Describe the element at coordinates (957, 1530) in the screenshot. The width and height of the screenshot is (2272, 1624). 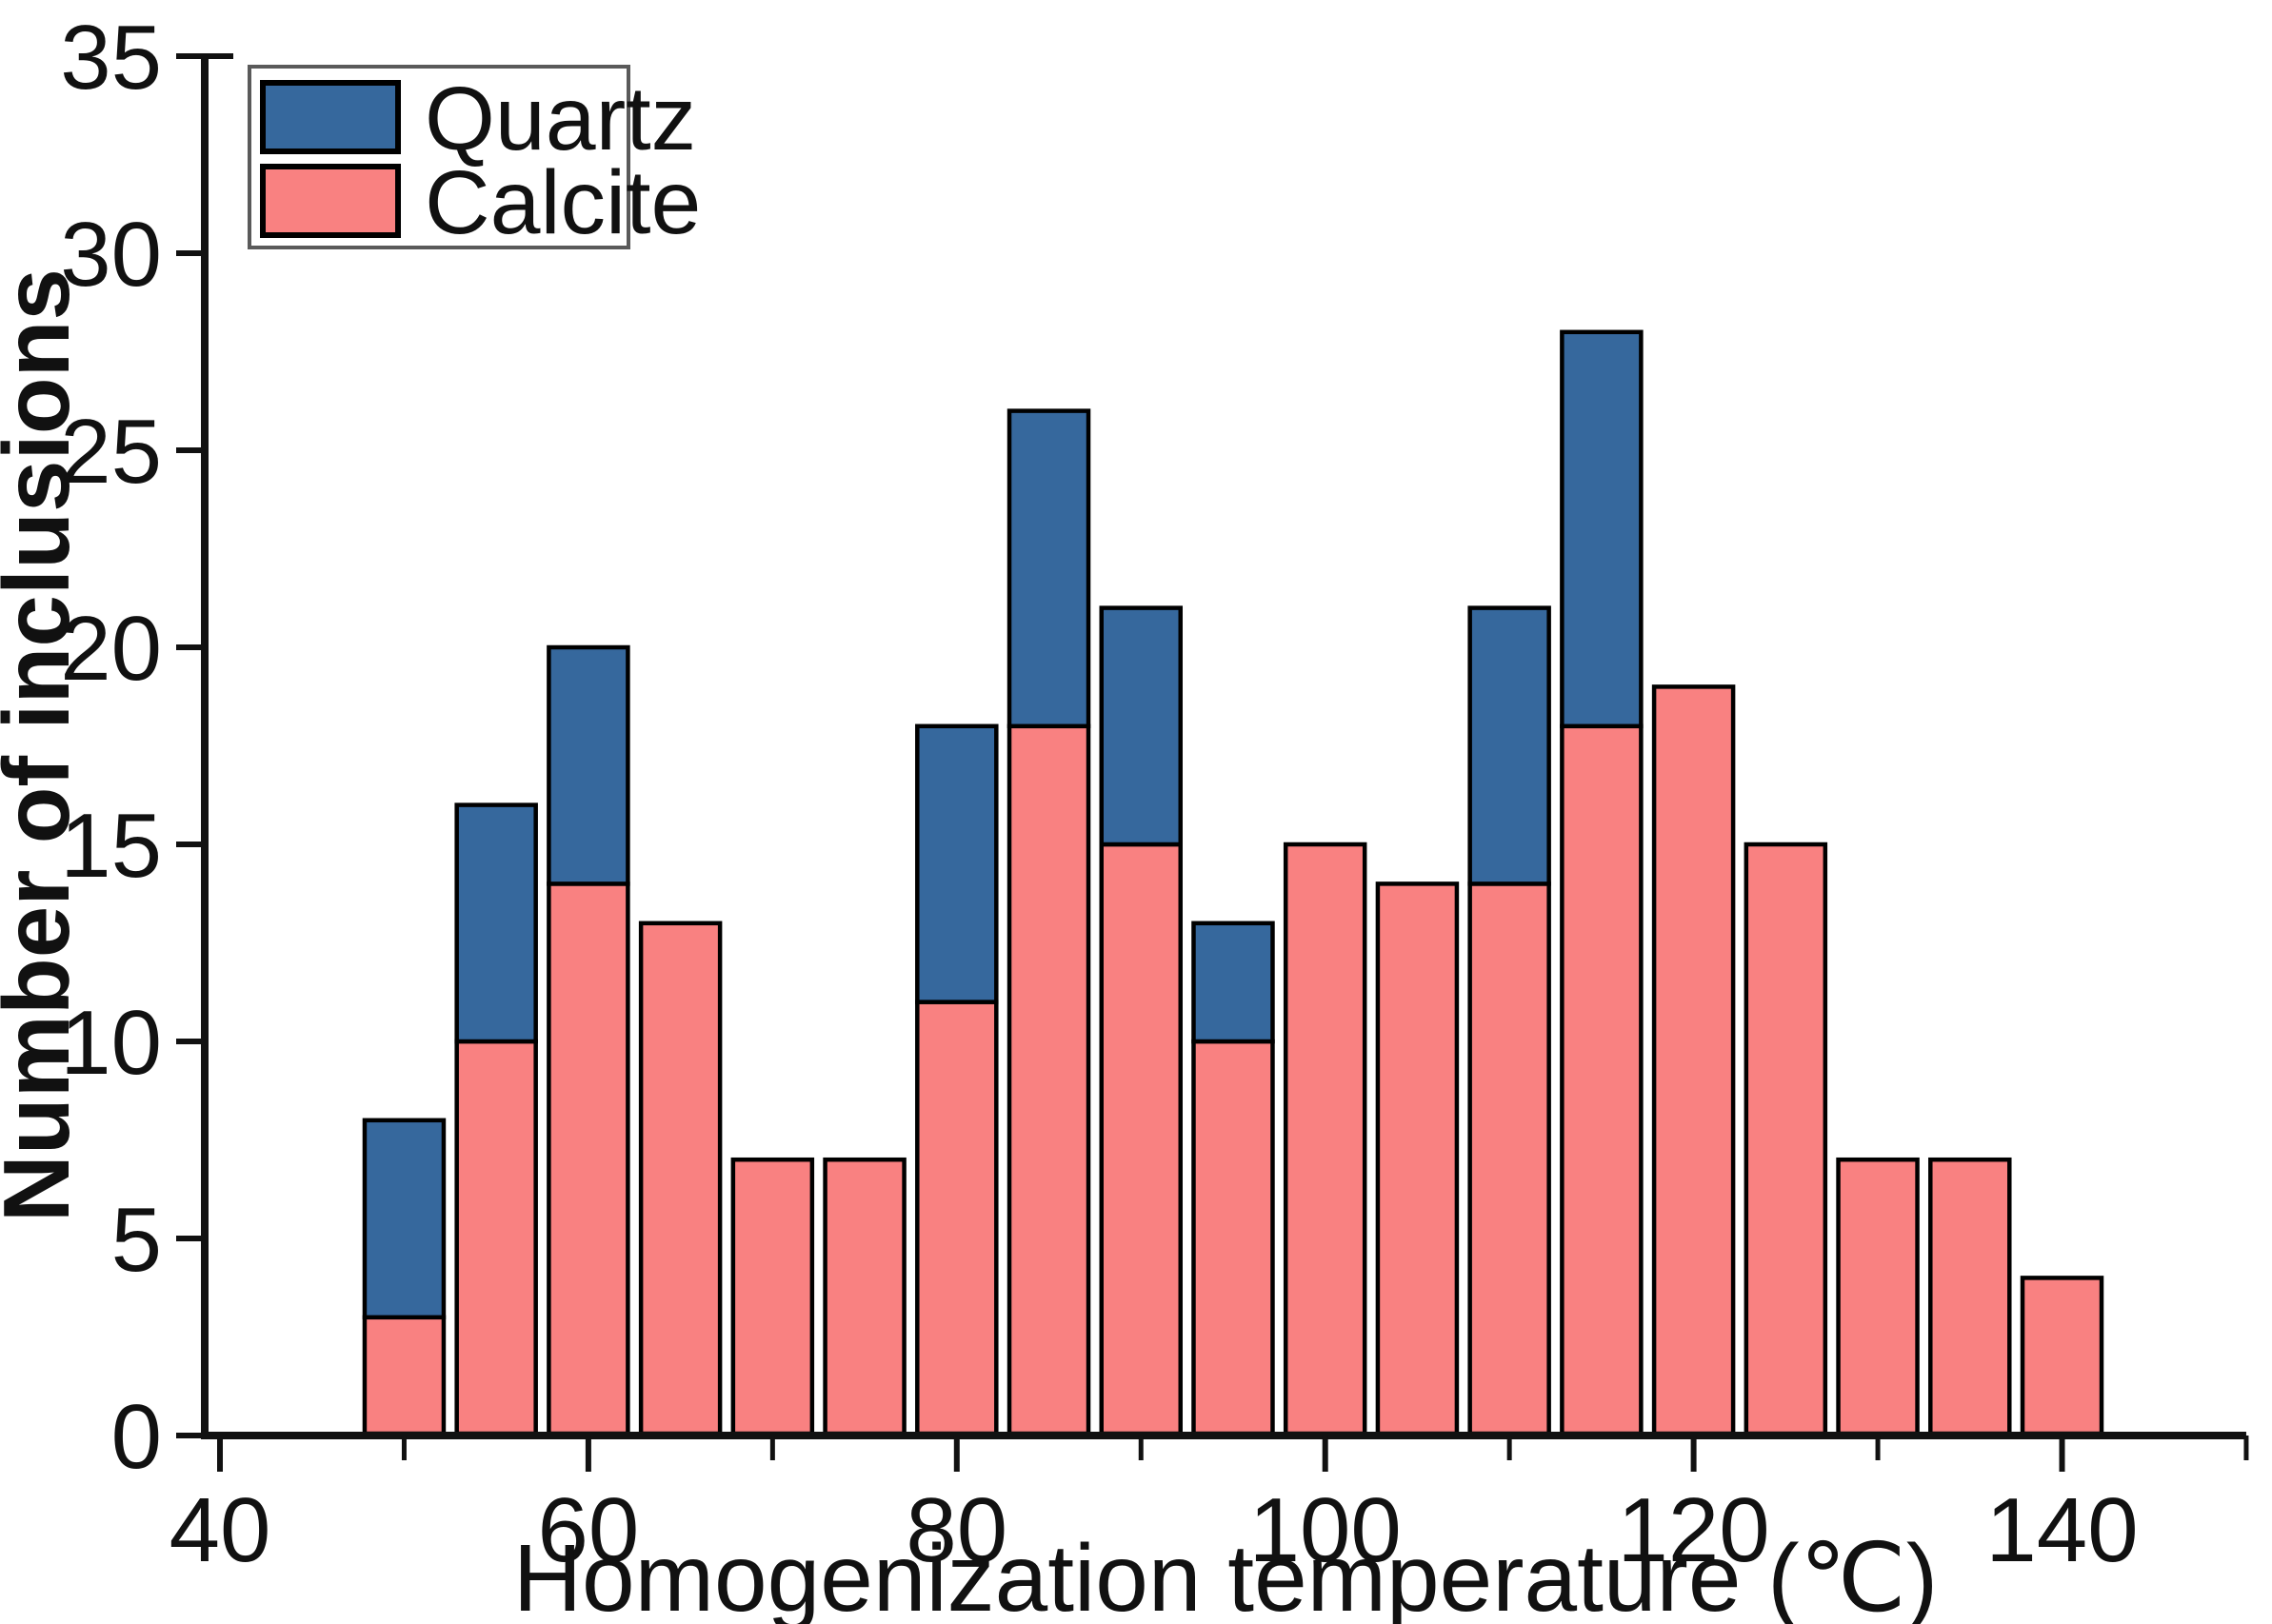
I see `x-tick-label-80: 80` at that location.